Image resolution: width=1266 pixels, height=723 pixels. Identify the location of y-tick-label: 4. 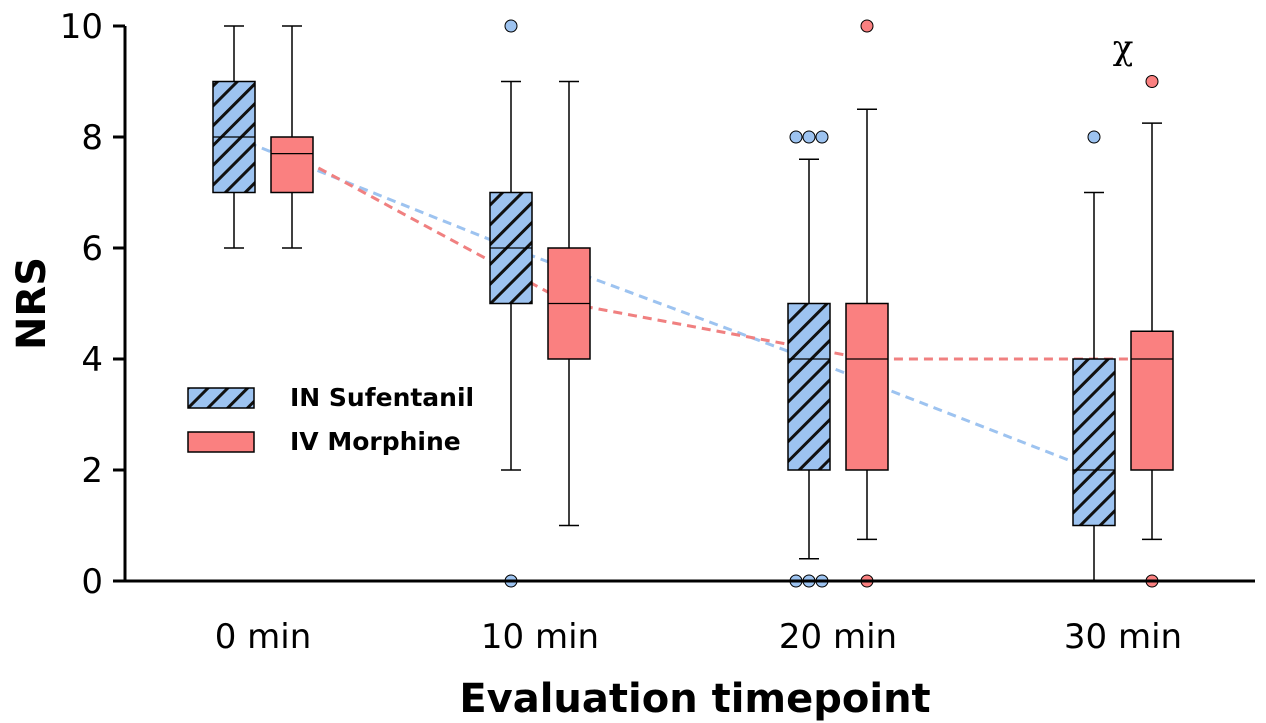
(92, 360).